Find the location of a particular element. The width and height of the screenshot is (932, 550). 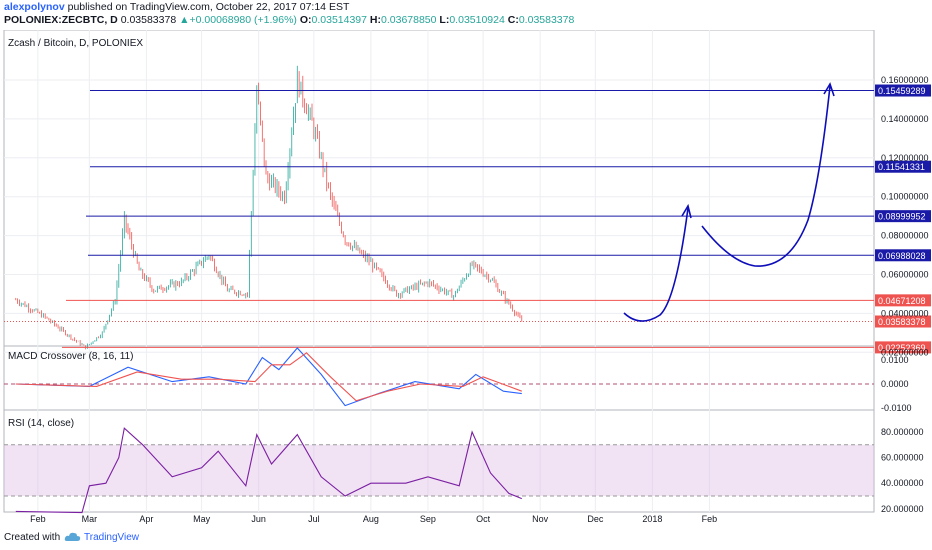

rsi-tick-label: 80.000000 is located at coordinates (902, 432).